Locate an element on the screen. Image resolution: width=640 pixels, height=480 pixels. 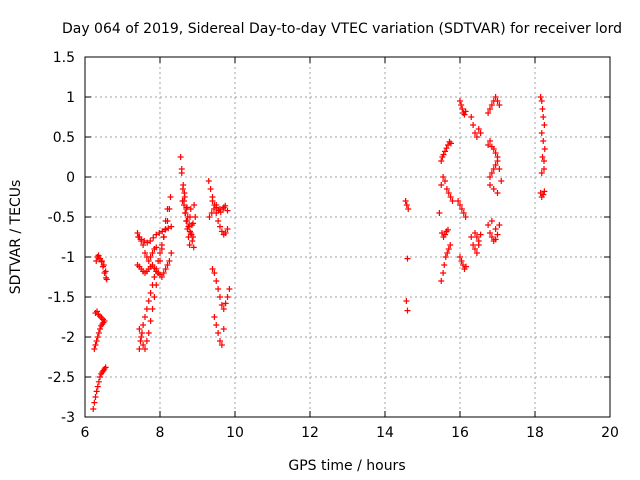
x-tick-label: 16 is located at coordinates (460, 433).